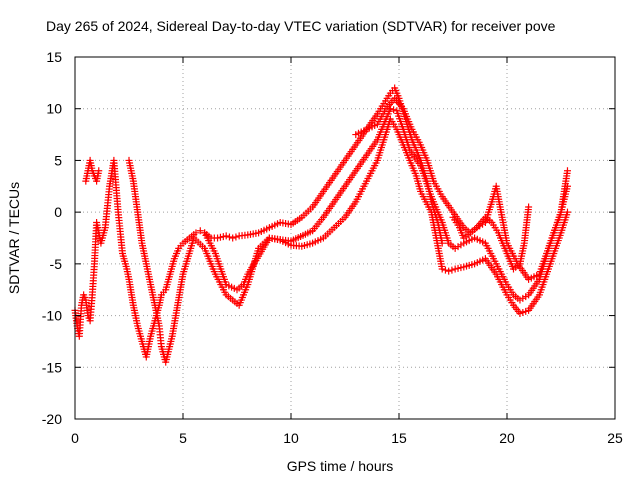 This screenshot has width=640, height=480. I want to click on y-tick-label: -15, so click(52, 367).